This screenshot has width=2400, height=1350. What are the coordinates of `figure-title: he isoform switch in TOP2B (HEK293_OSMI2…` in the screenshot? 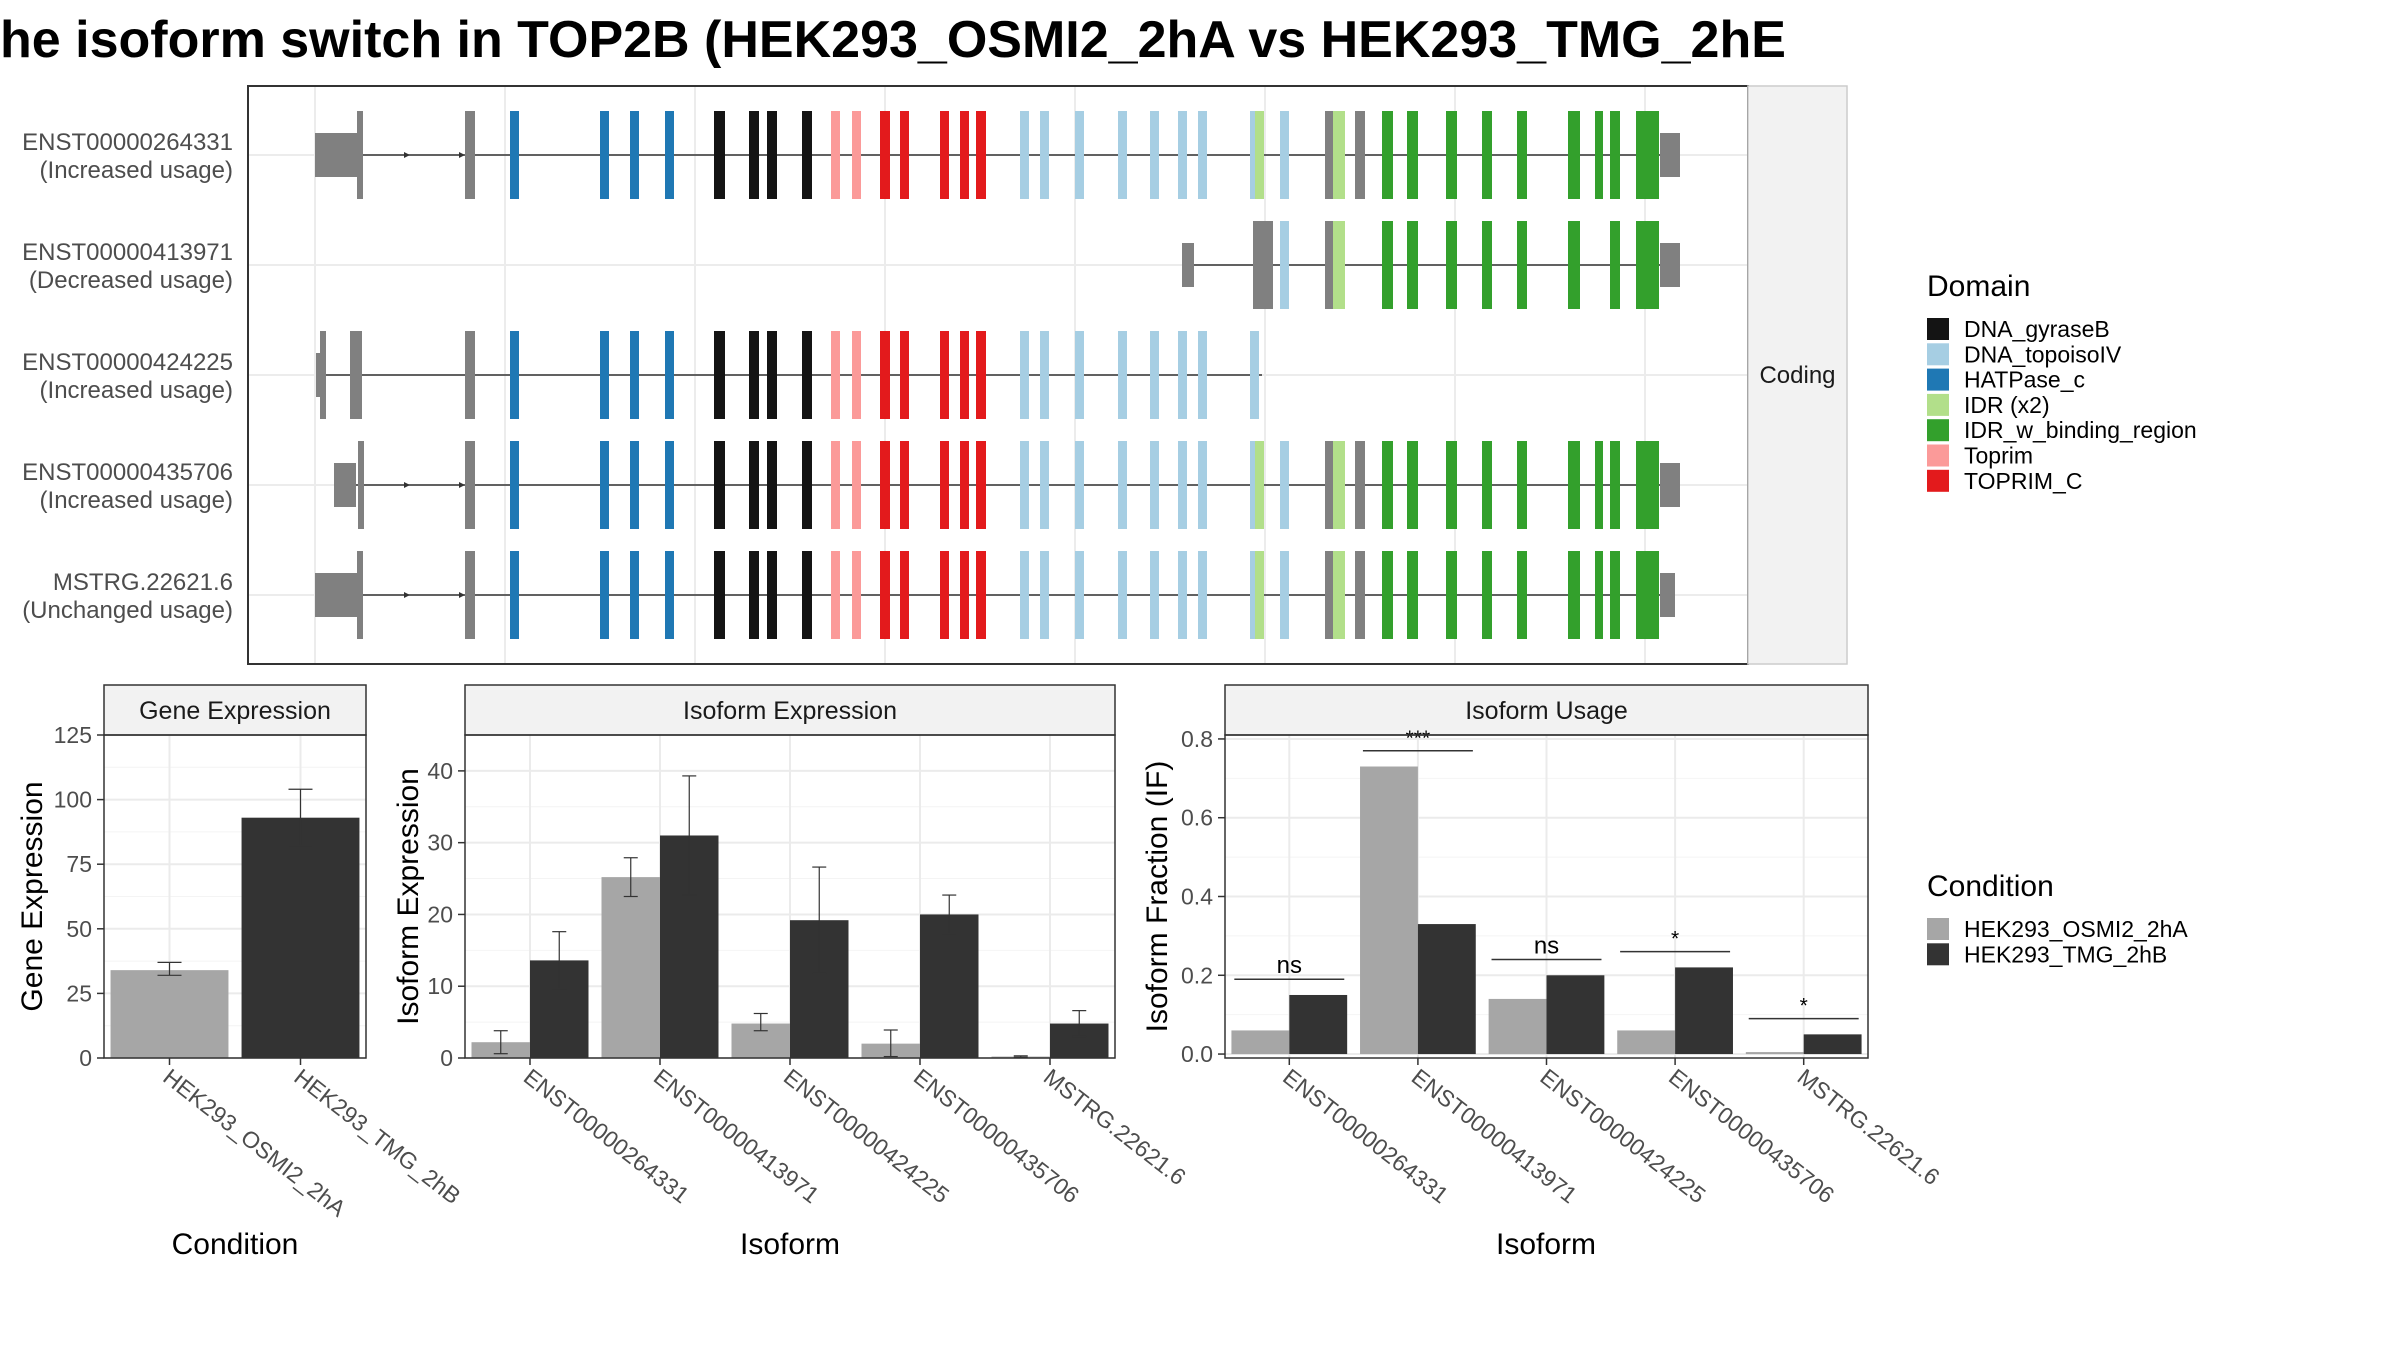 It's located at (893, 40).